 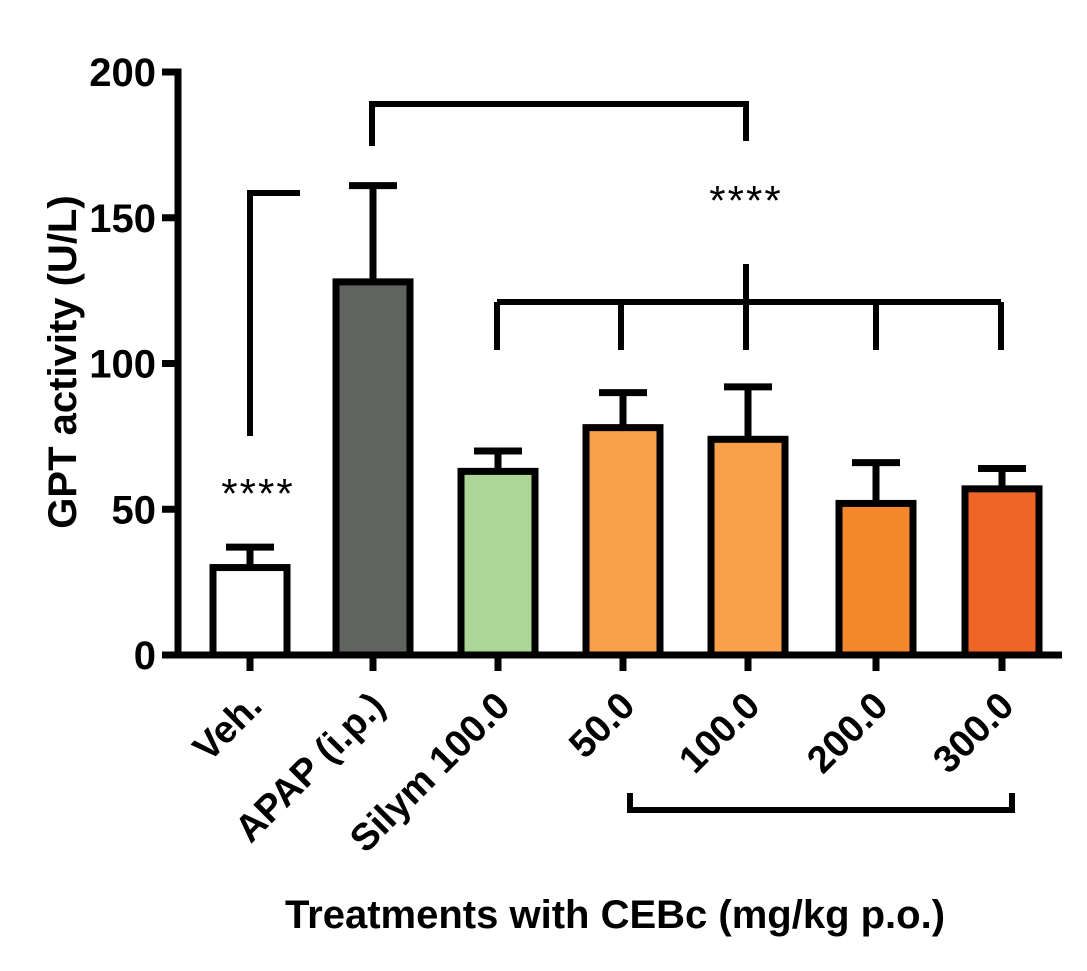 I want to click on bracket-veh-apap, so click(x=273, y=313).